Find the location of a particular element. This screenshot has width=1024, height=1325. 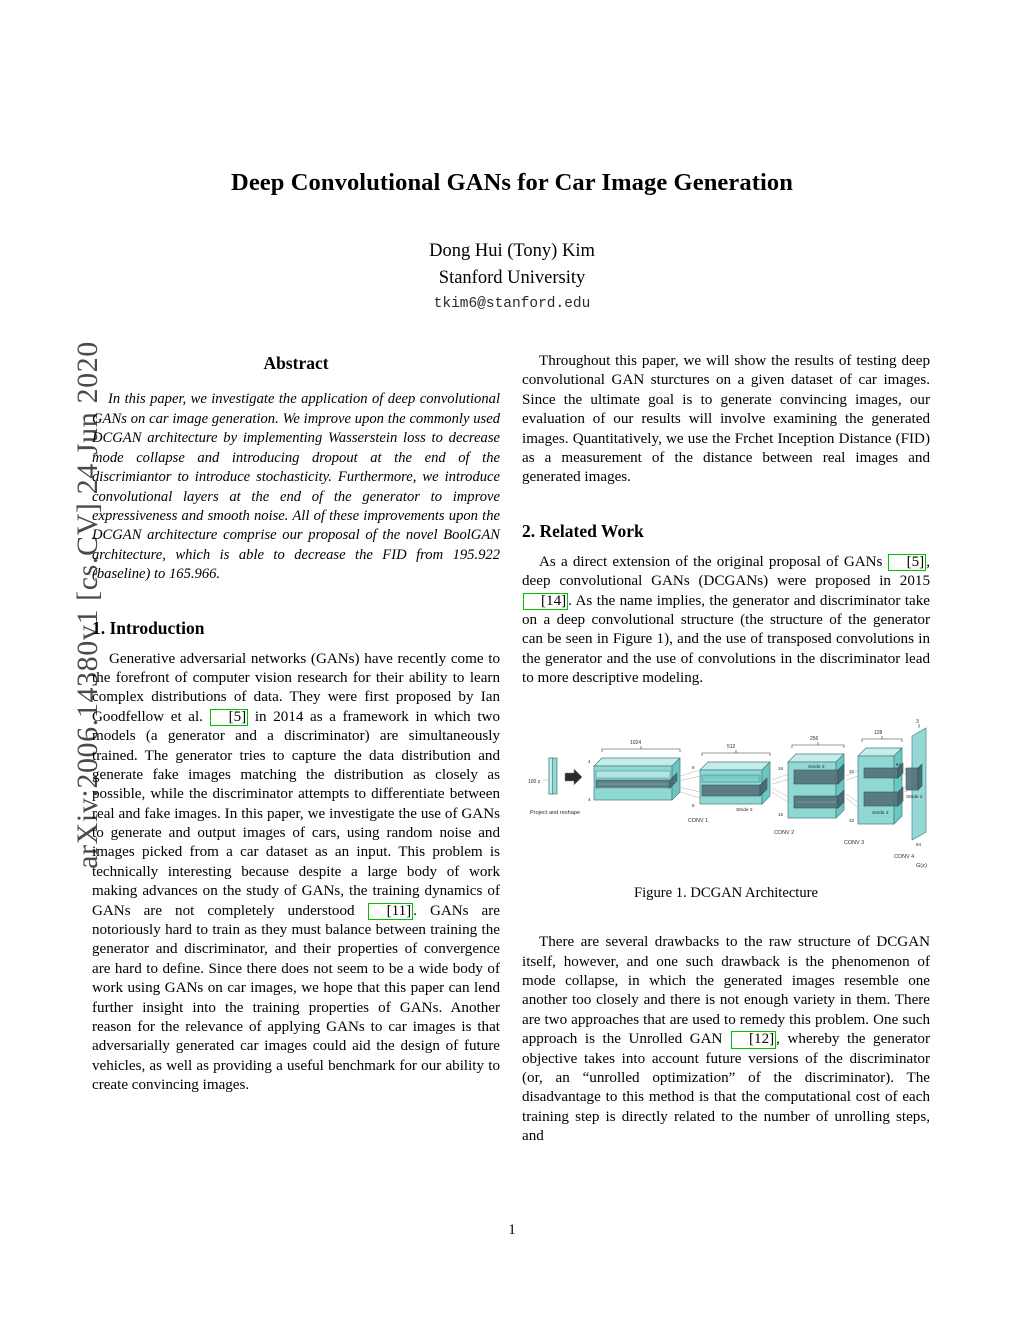

label-conv-4: CONV 4 is located at coordinates (904, 857).